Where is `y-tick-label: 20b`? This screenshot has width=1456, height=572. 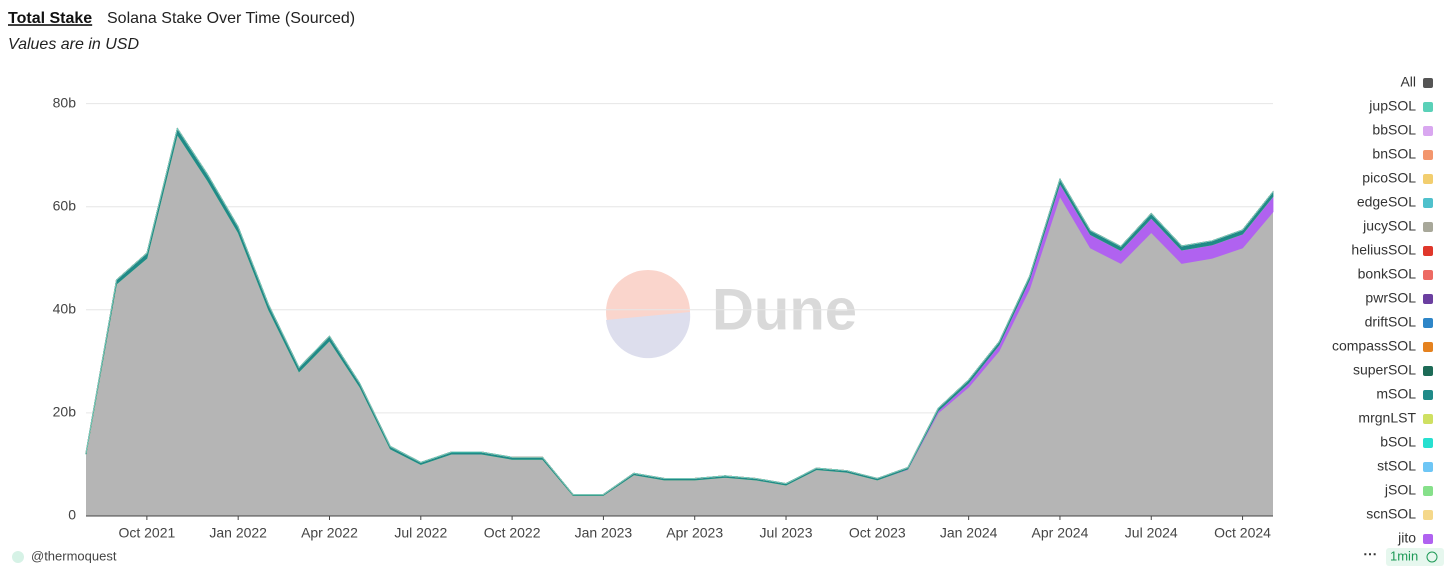
y-tick-label: 20b is located at coordinates (65, 412).